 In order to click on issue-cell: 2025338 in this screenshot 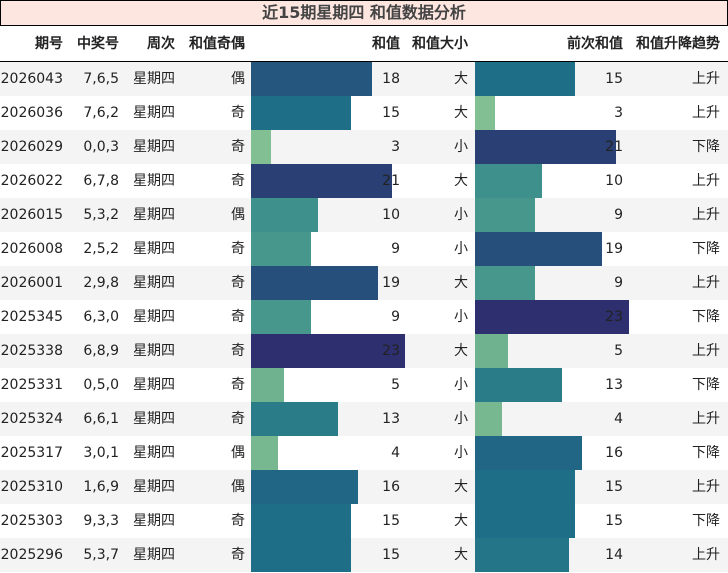, I will do `click(31, 351)`.